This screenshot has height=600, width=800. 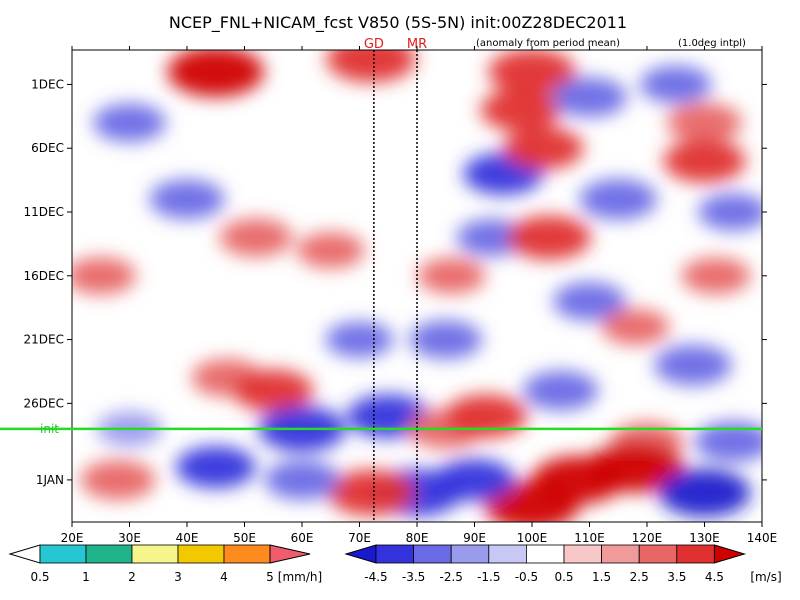 What do you see at coordinates (526, 577) in the screenshot?
I see `wind-colorbar-tick: -0.5` at bounding box center [526, 577].